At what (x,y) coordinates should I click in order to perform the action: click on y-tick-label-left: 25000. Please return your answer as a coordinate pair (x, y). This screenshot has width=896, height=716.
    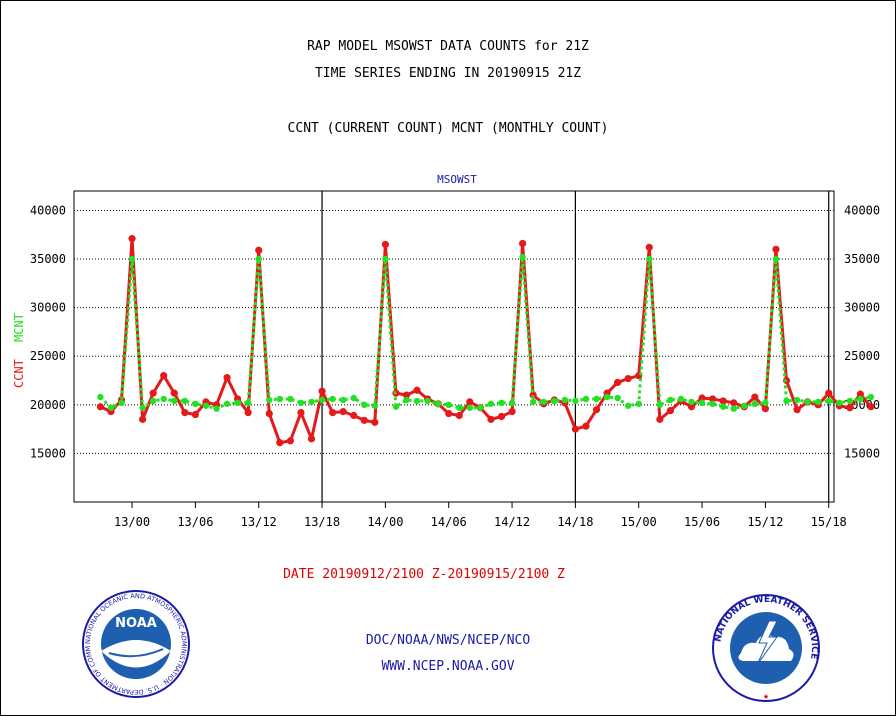
    Looking at the image, I should click on (48, 356).